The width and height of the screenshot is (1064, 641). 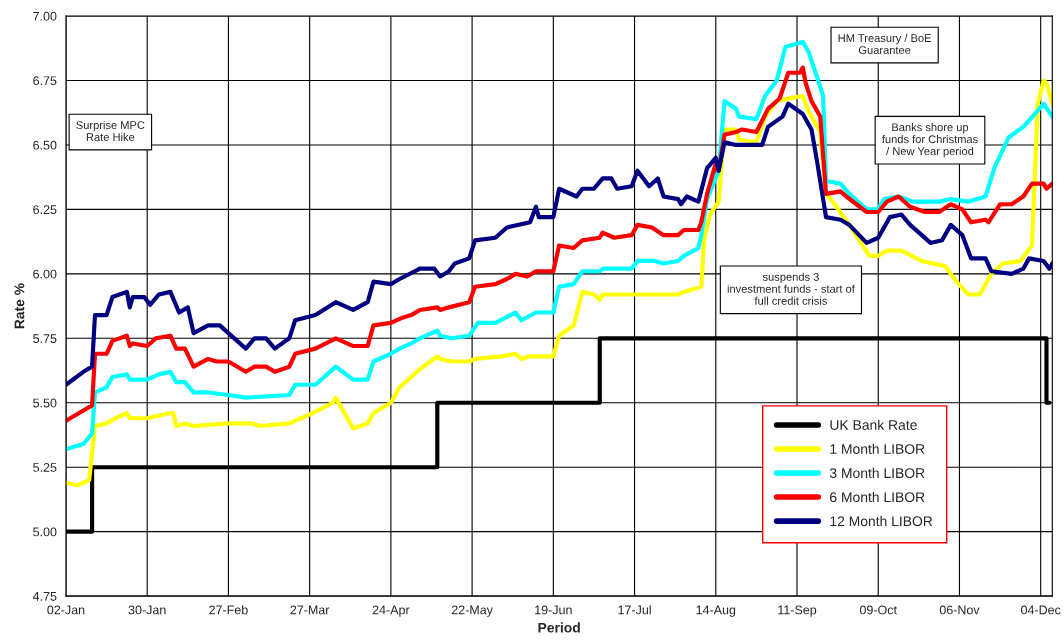 I want to click on x-tick-label: 02-Jan, so click(x=66, y=610).